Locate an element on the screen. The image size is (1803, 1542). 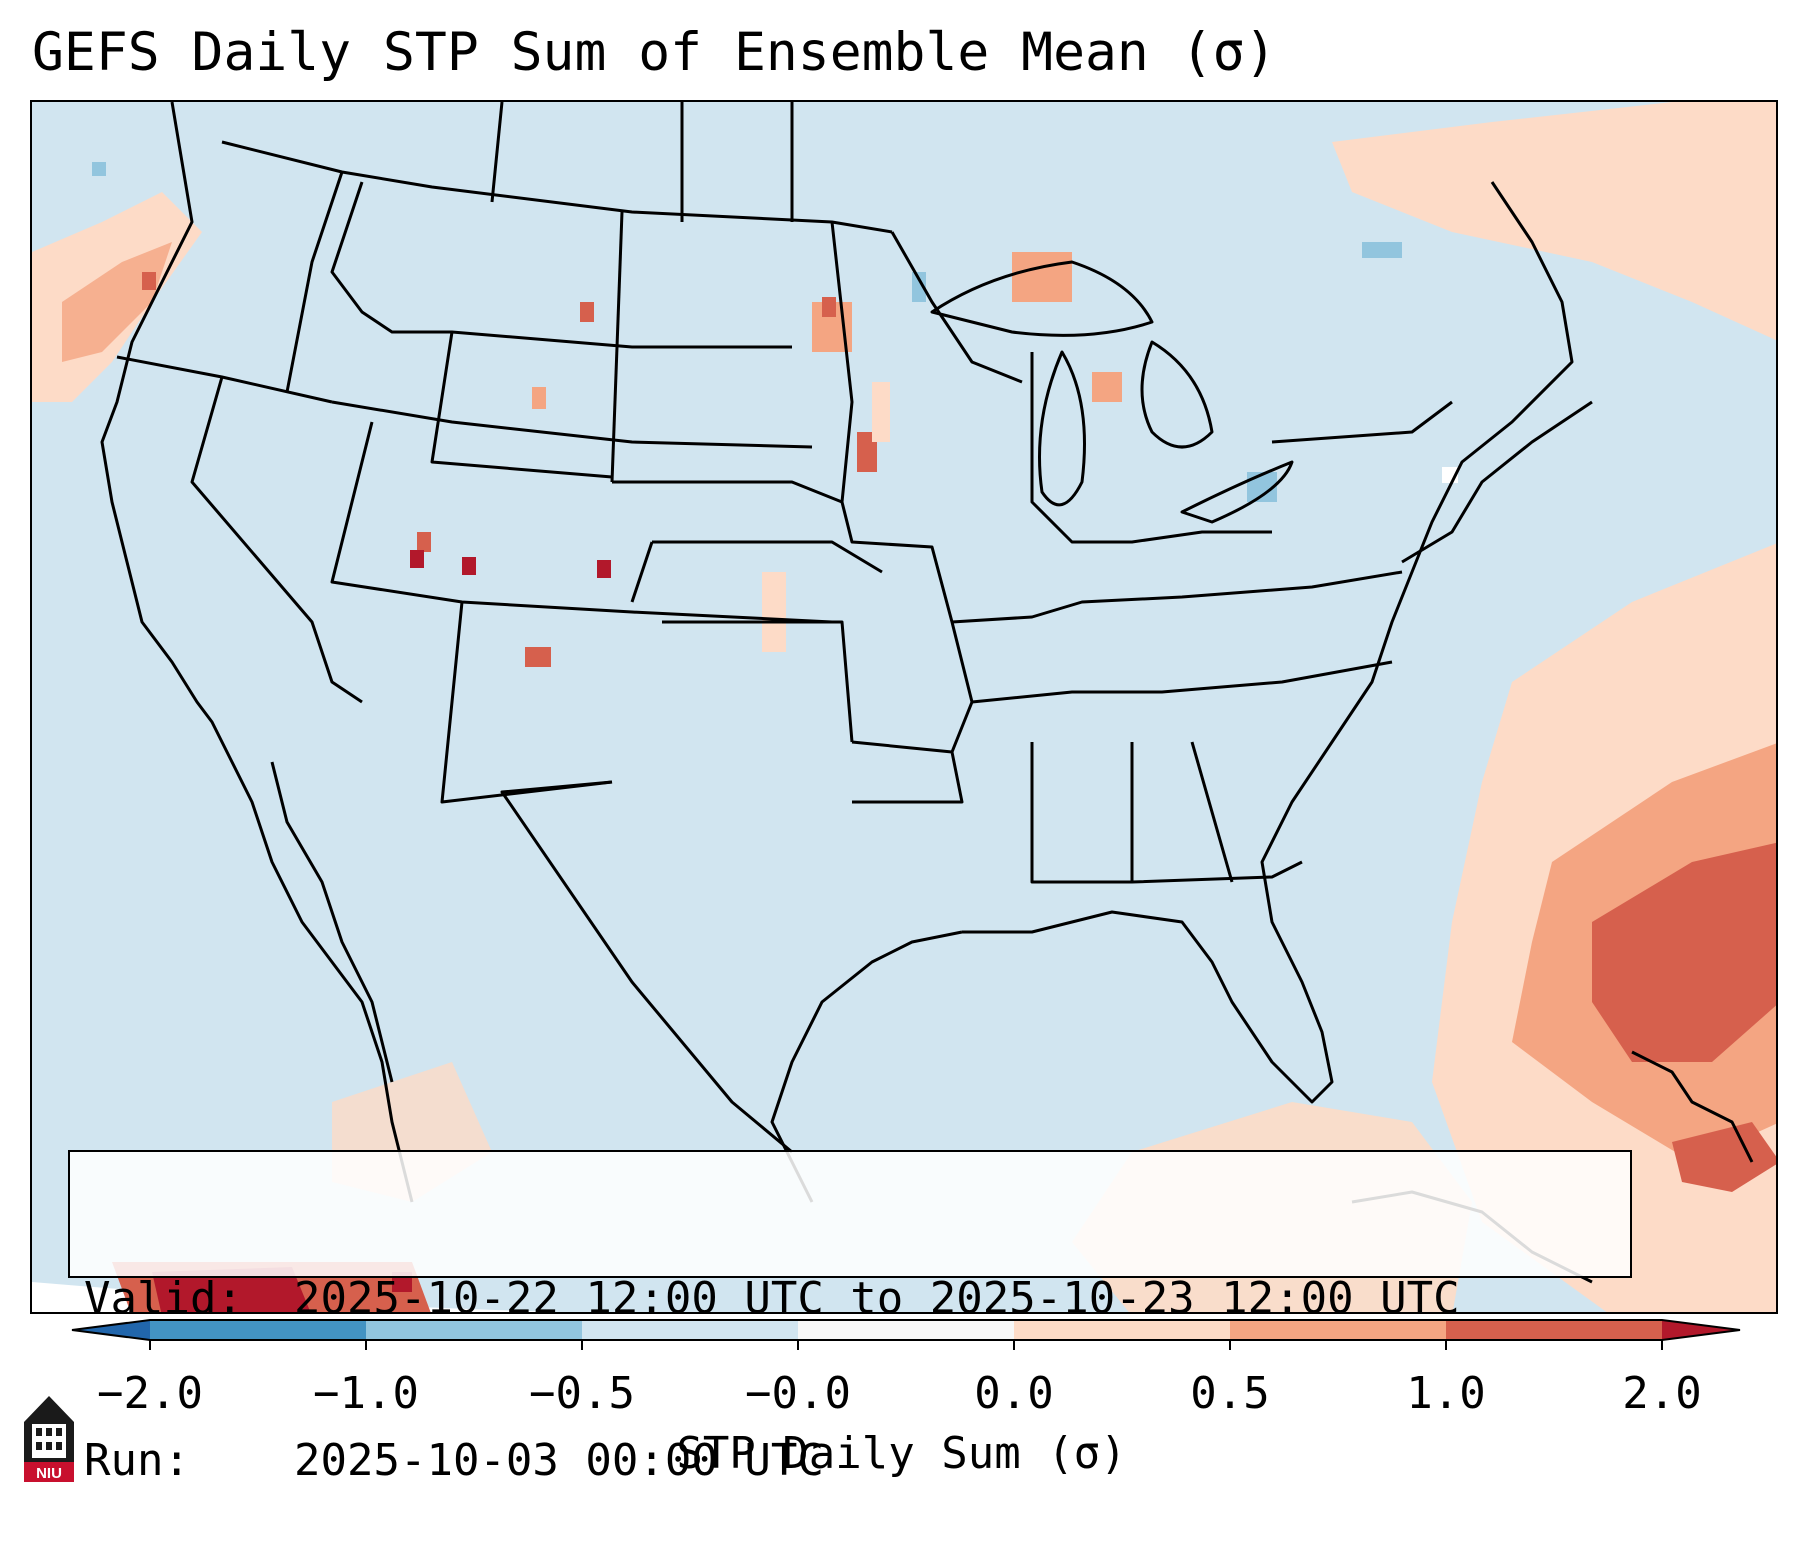
colorbar-tick-label: −0.0 is located at coordinates (798, 1393).